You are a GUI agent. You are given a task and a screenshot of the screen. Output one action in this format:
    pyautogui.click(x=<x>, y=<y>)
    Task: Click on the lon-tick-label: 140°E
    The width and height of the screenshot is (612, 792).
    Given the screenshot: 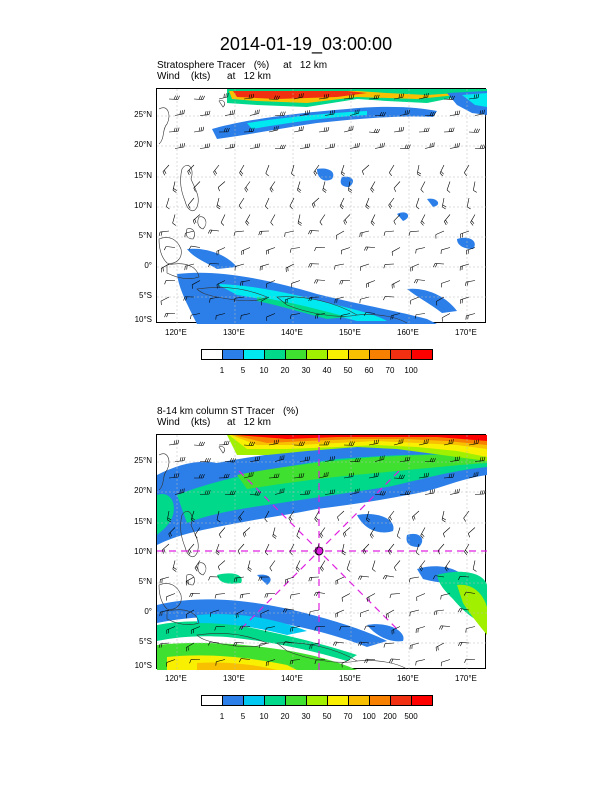 What is the action you would take?
    pyautogui.click(x=292, y=678)
    